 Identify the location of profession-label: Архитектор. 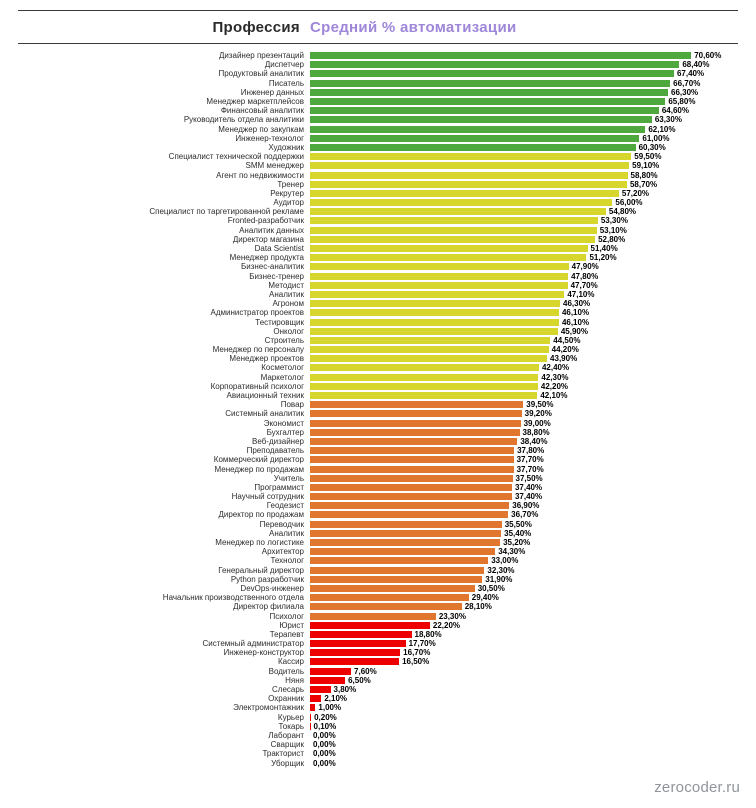
(282, 552).